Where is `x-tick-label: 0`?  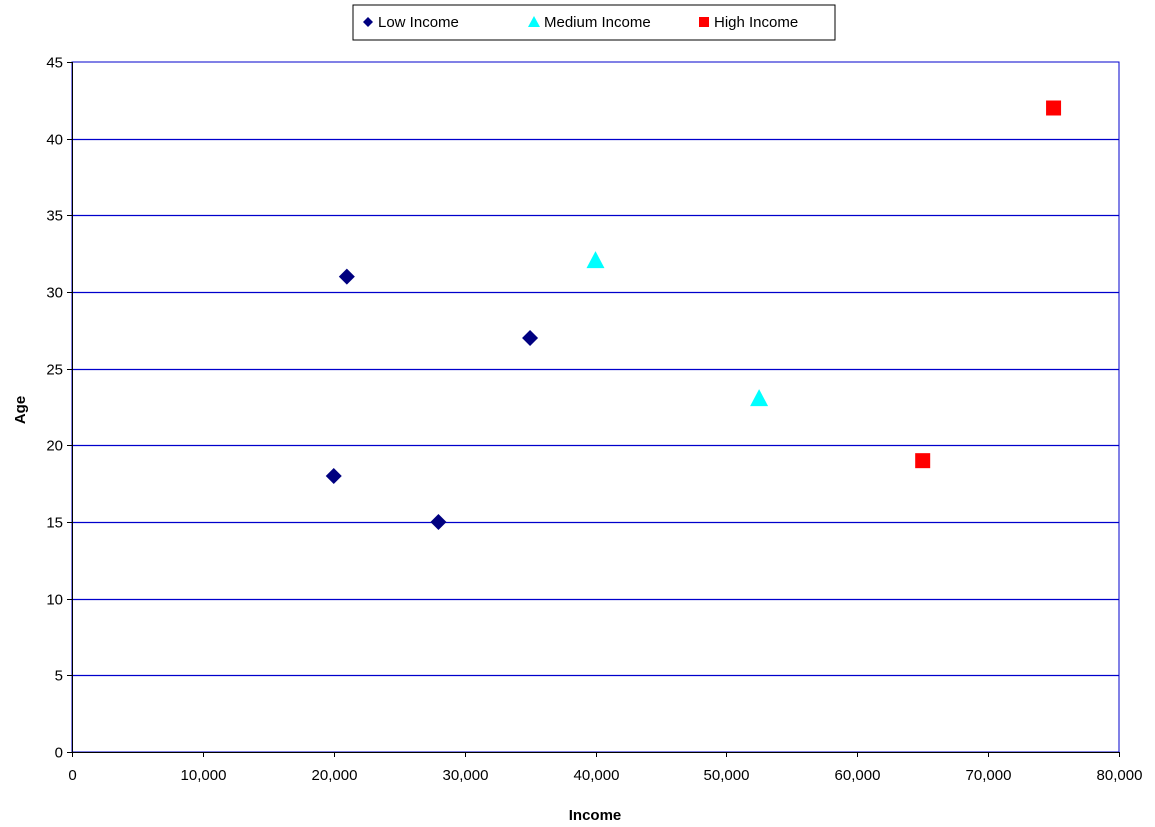 x-tick-label: 0 is located at coordinates (72, 775).